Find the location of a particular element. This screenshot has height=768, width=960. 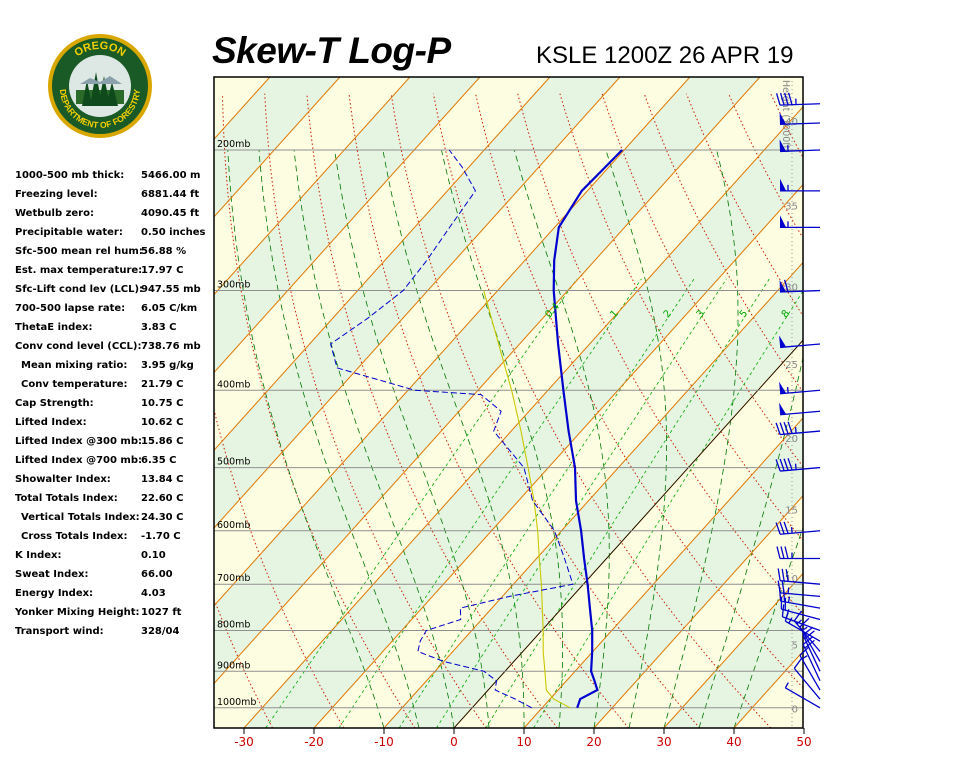

index-value: 3.83 C is located at coordinates (159, 327).